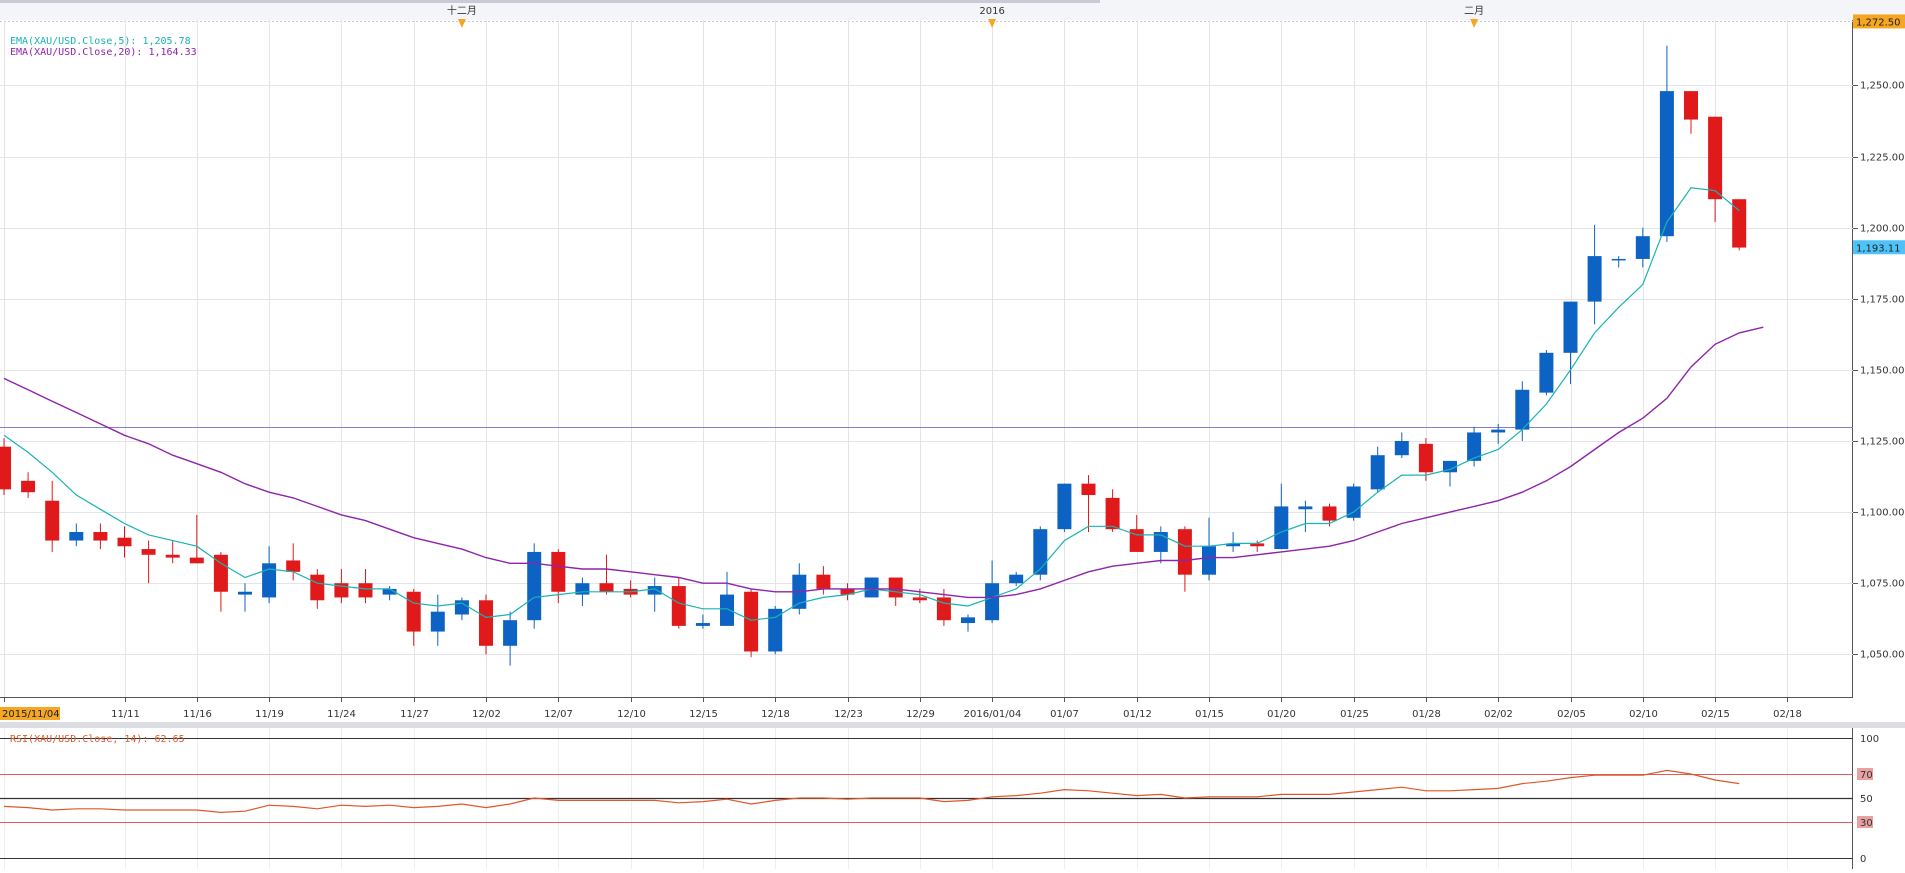 The height and width of the screenshot is (873, 1905). Describe the element at coordinates (1571, 714) in the screenshot. I see `x-tick-label: 02/05` at that location.